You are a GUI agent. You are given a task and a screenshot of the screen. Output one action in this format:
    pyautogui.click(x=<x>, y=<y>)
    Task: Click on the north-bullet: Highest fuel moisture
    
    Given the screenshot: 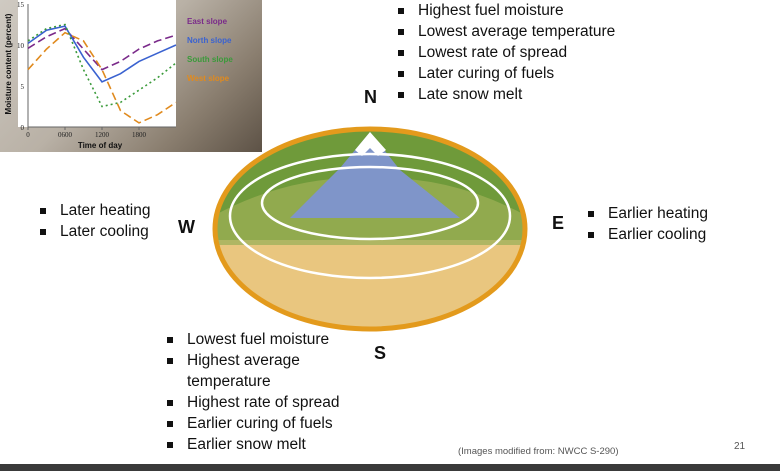 What is the action you would take?
    pyautogui.click(x=505, y=10)
    